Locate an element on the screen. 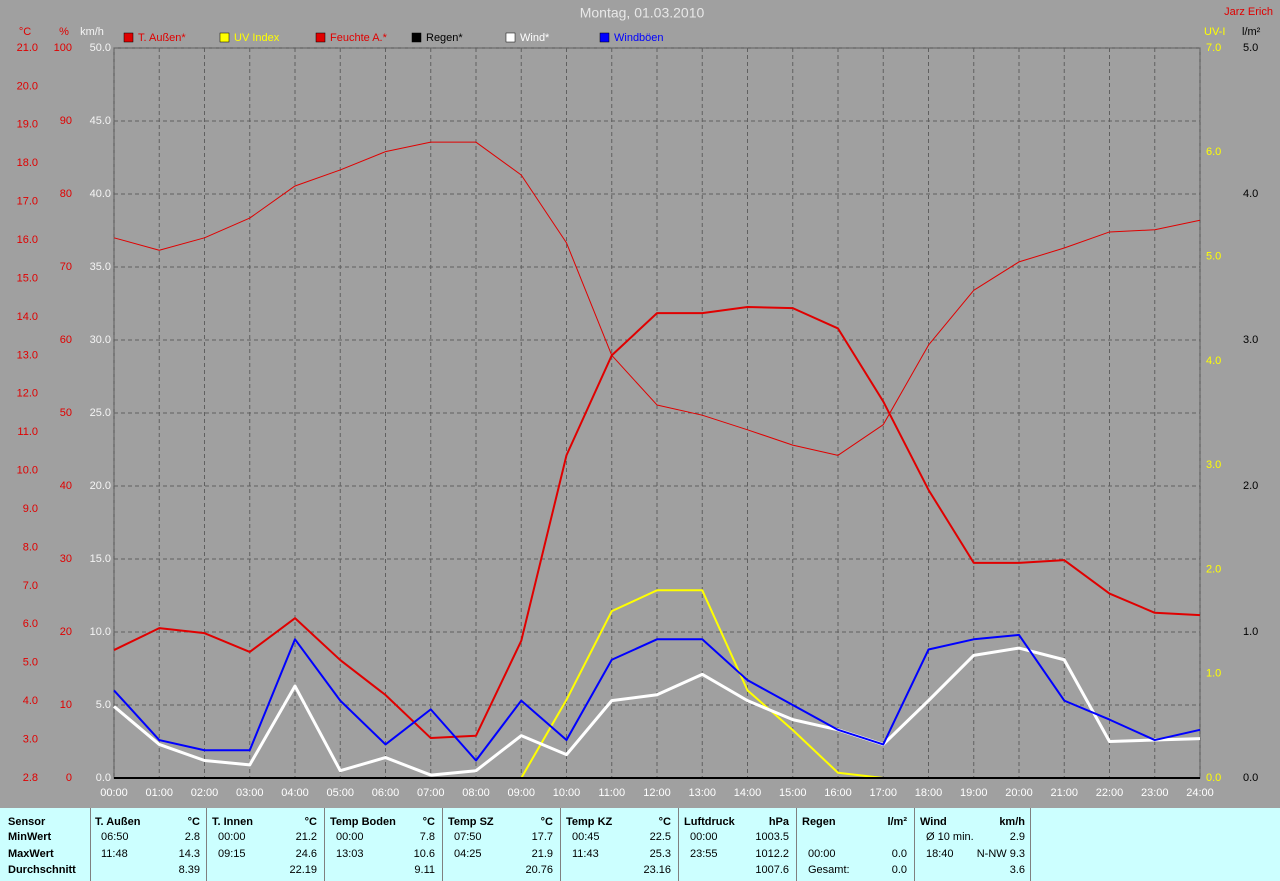 The height and width of the screenshot is (881, 1280). cell-value: 14.3 is located at coordinates (189, 854).